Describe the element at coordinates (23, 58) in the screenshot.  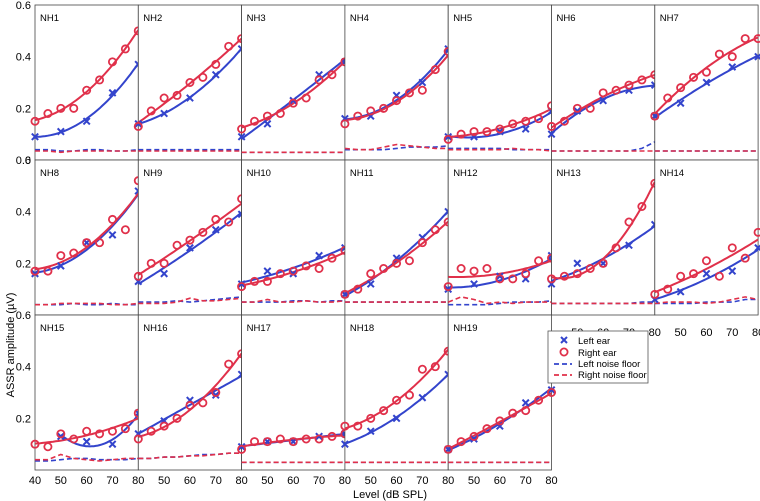
I see `y-tick-label: 0.4` at that location.